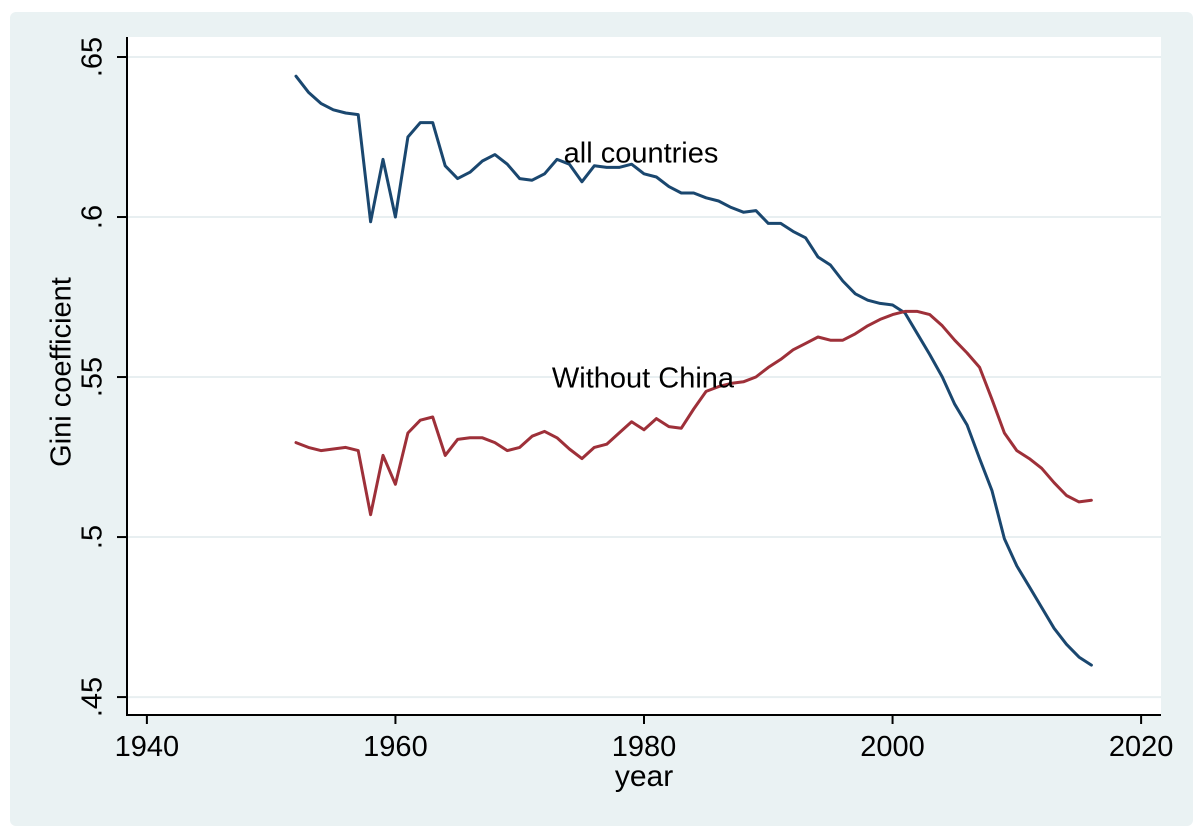 The height and width of the screenshot is (836, 1200). I want to click on x-tick-label: 1980, so click(644, 747).